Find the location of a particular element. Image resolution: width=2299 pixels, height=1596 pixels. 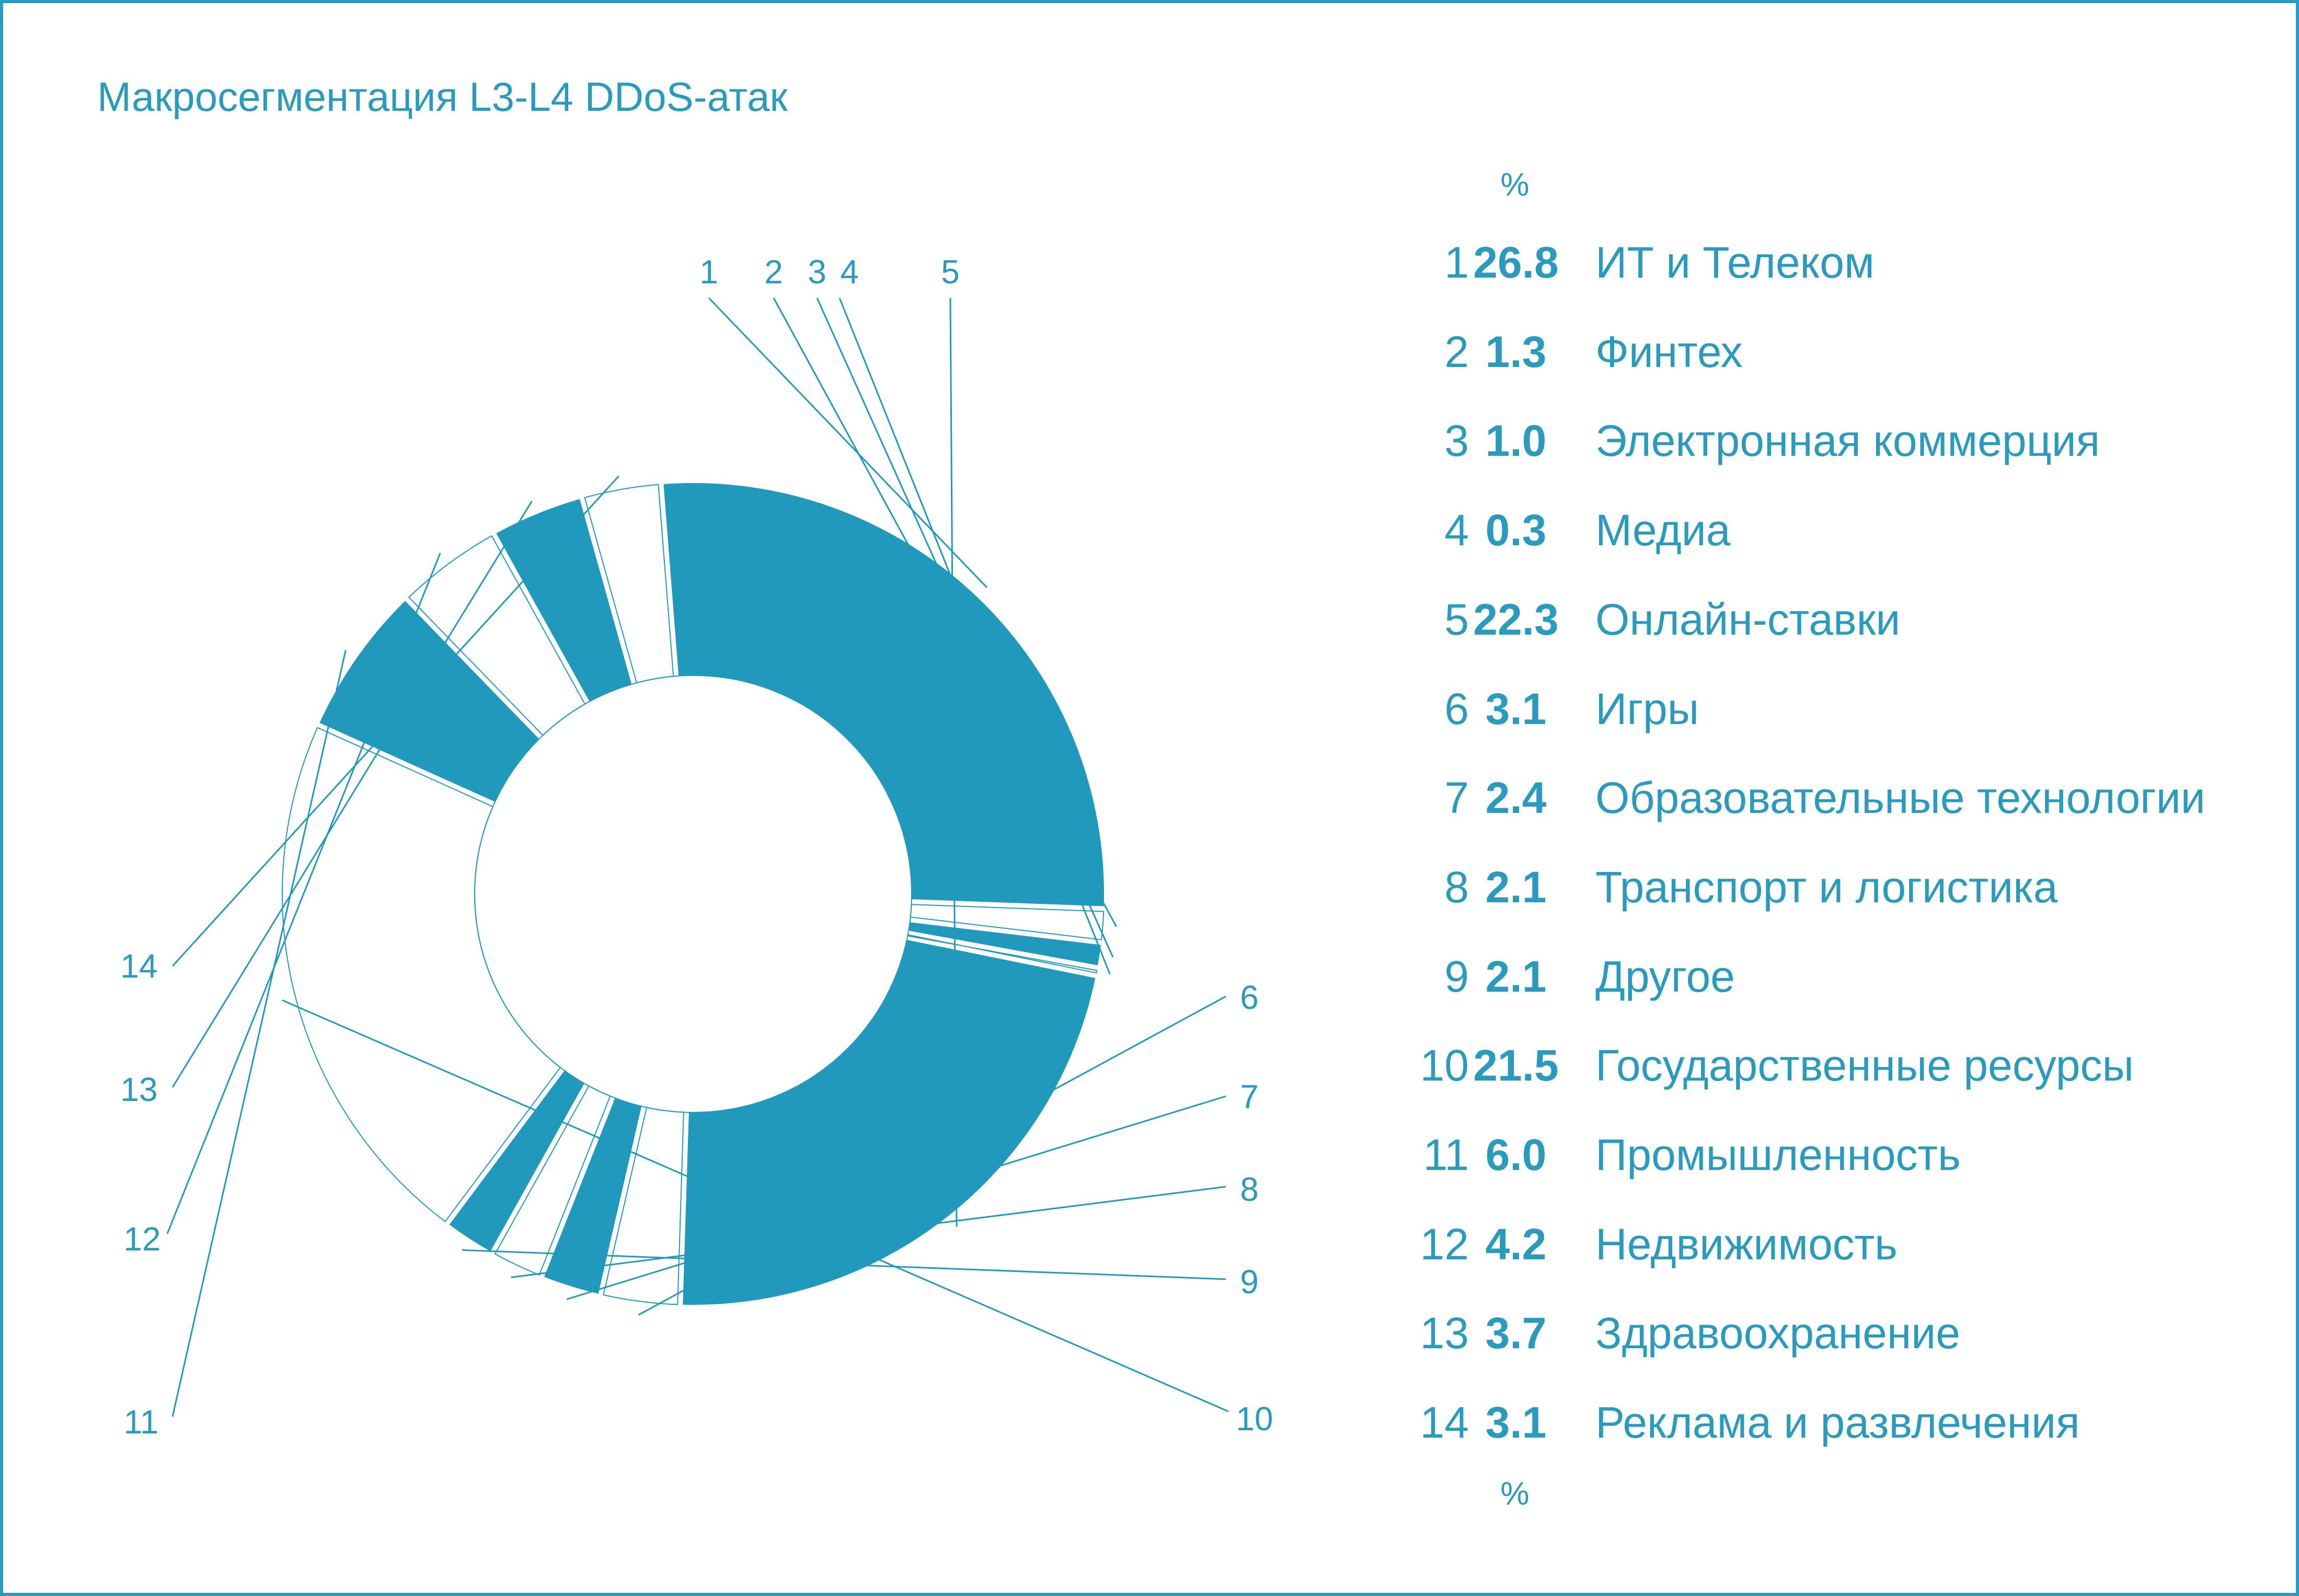

callout-label-2: 2 is located at coordinates (773, 272).